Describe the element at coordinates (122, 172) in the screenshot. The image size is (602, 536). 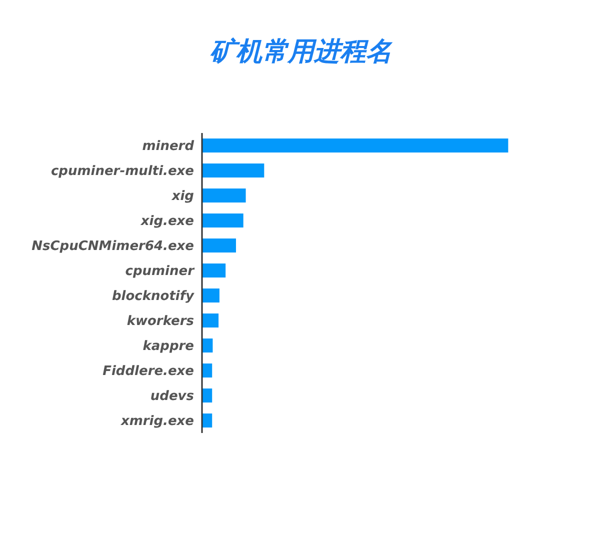
I see `y-tick-label: cpuminer-multi.exe` at that location.